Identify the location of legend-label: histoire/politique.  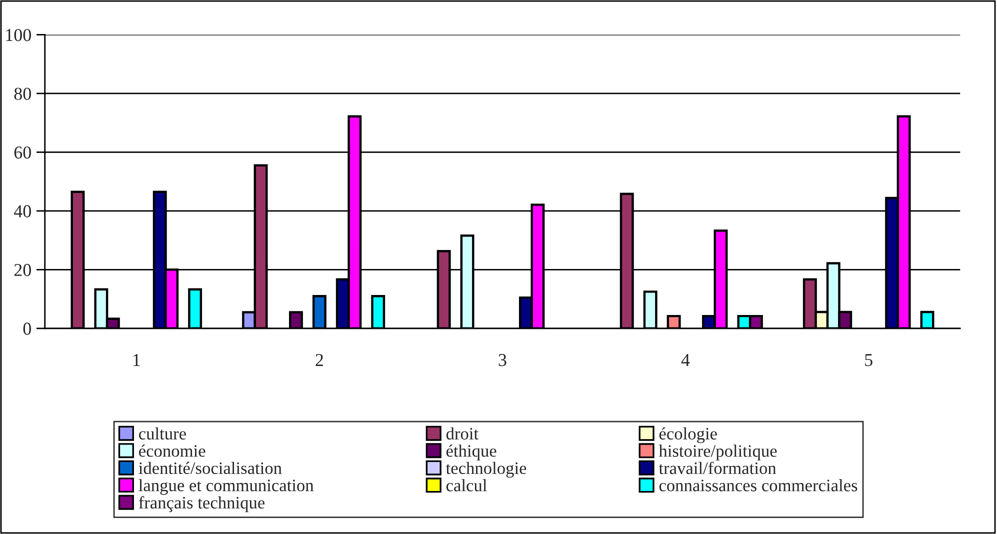
(717, 452).